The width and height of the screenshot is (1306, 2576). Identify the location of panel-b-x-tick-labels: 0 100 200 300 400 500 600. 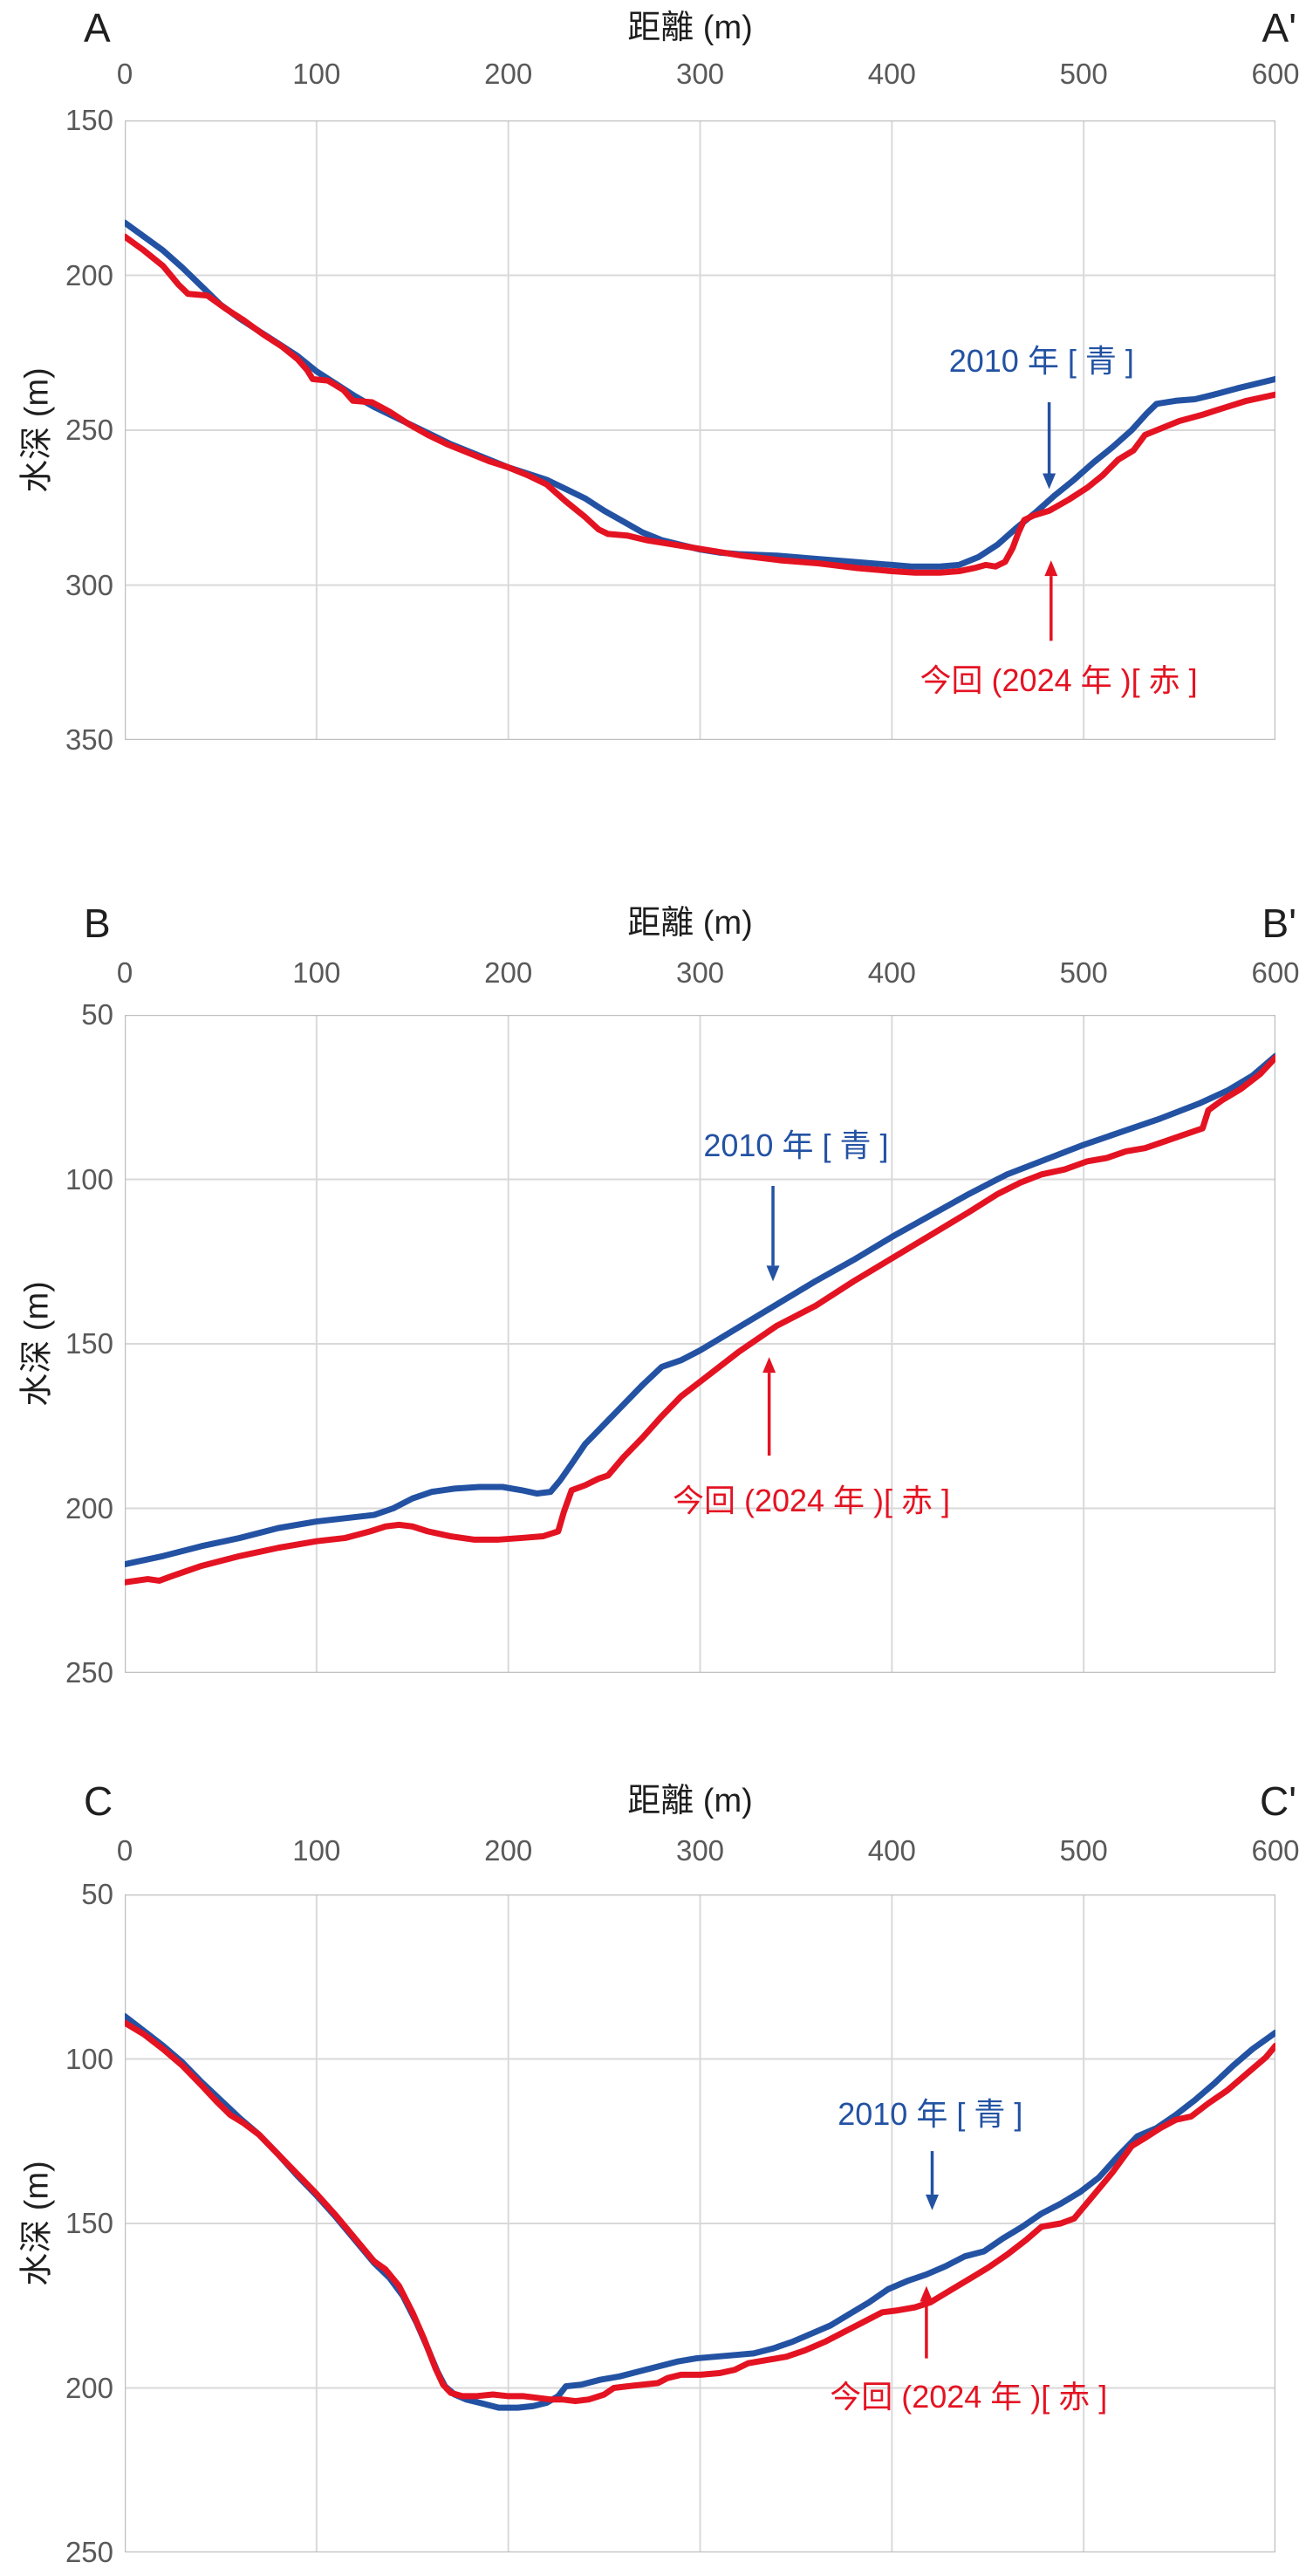
(708, 973).